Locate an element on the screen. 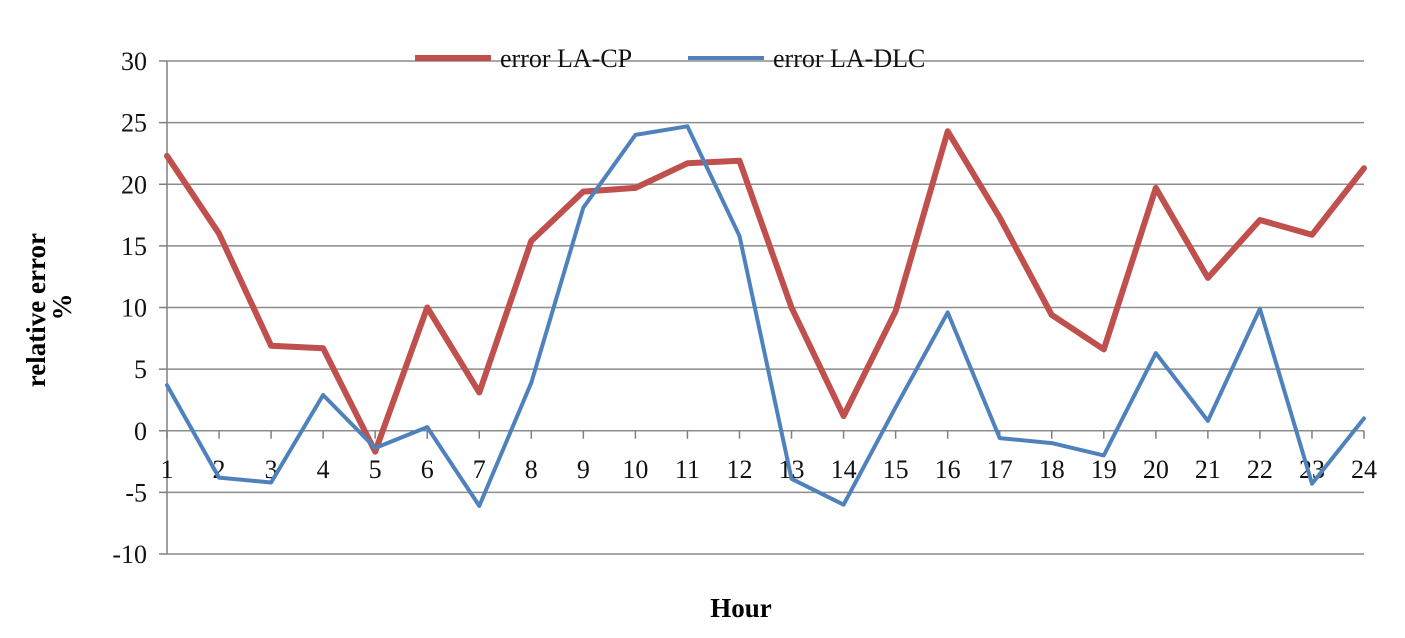  y-tick-label: 10 is located at coordinates (134, 308).